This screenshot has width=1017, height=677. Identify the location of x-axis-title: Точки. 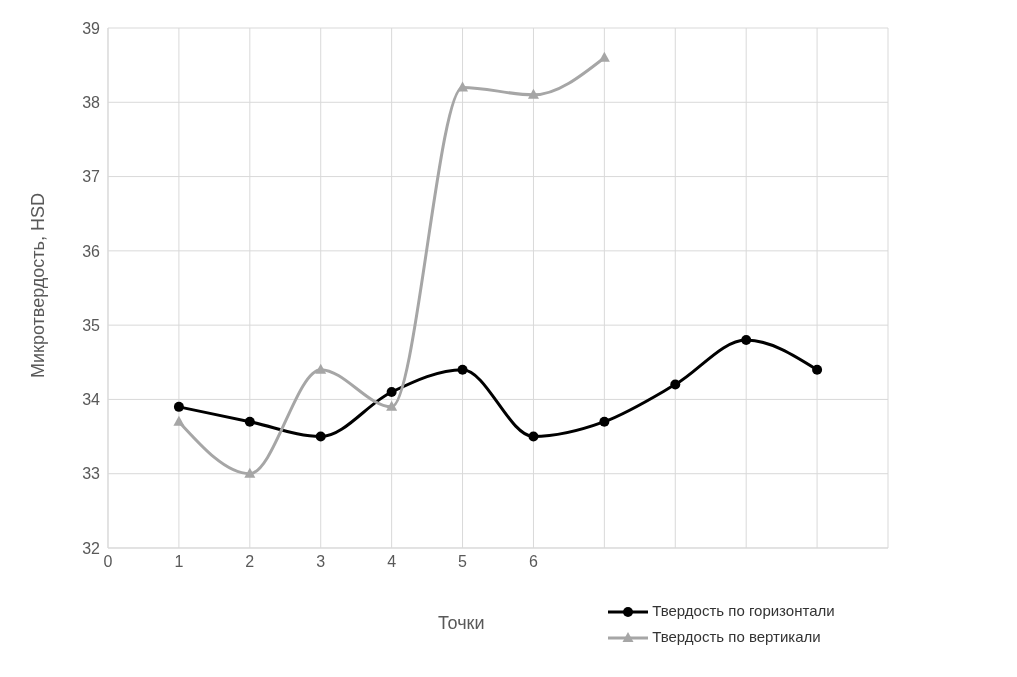
(461, 623).